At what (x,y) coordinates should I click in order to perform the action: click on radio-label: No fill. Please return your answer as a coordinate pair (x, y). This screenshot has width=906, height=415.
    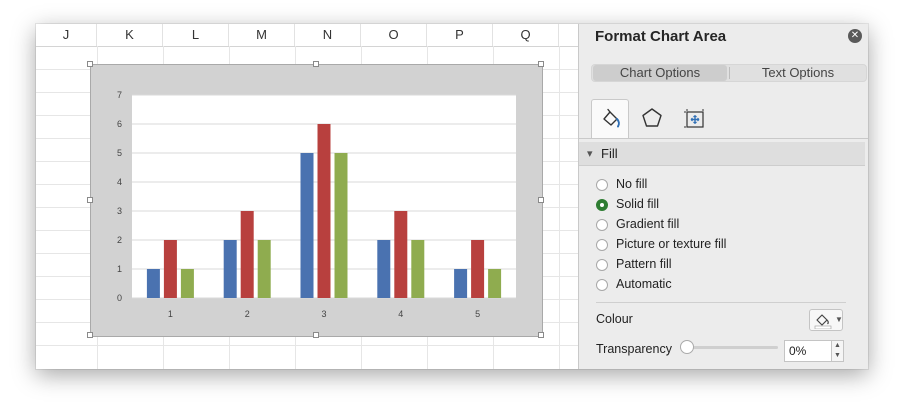
    Looking at the image, I should click on (632, 184).